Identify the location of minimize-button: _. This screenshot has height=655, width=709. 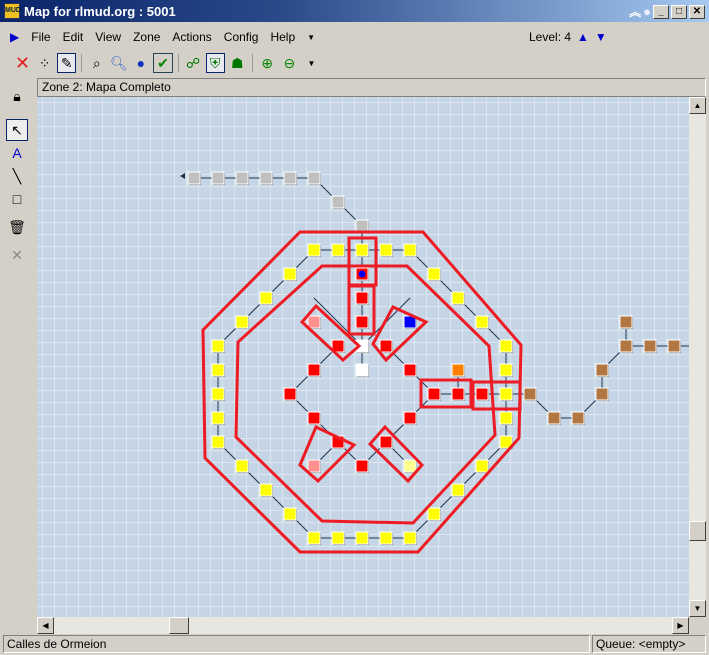
(661, 11).